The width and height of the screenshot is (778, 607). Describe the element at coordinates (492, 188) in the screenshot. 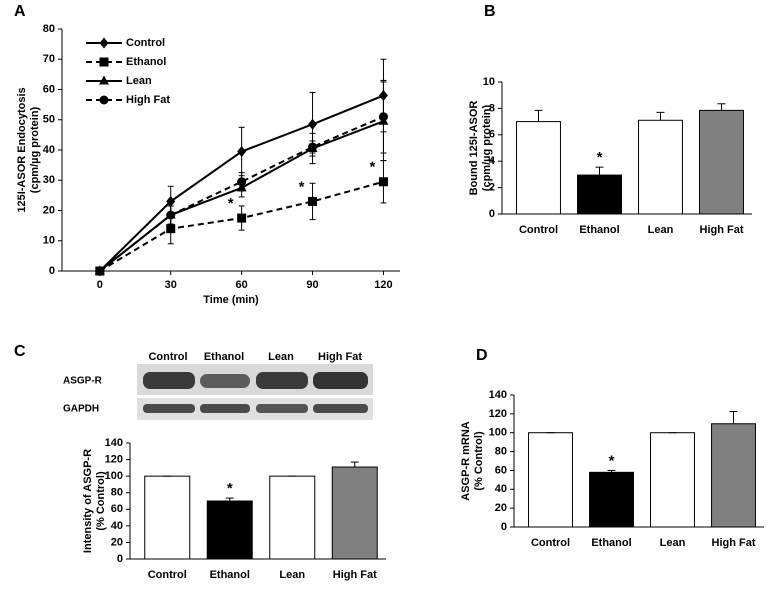

I see `y-tick-label: 2` at that location.